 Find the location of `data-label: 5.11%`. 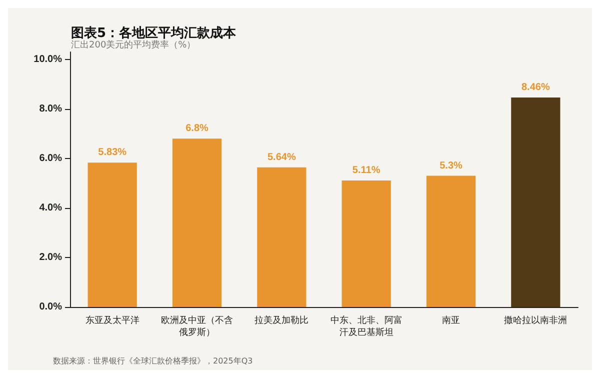

data-label: 5.11% is located at coordinates (366, 170).